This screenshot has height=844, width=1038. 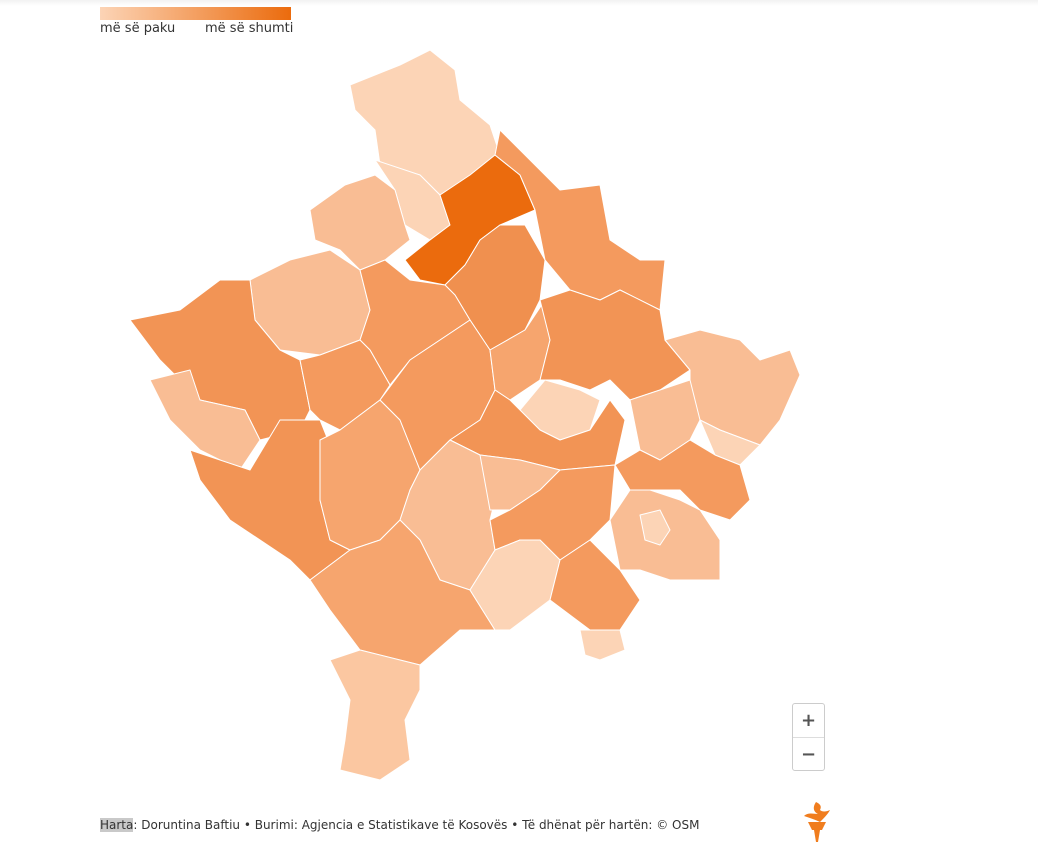 I want to click on top-bar, so click(x=519, y=3).